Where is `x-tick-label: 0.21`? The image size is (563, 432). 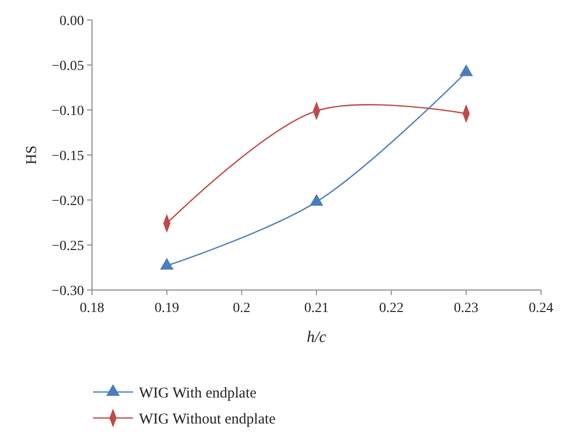 x-tick-label: 0.21 is located at coordinates (316, 308).